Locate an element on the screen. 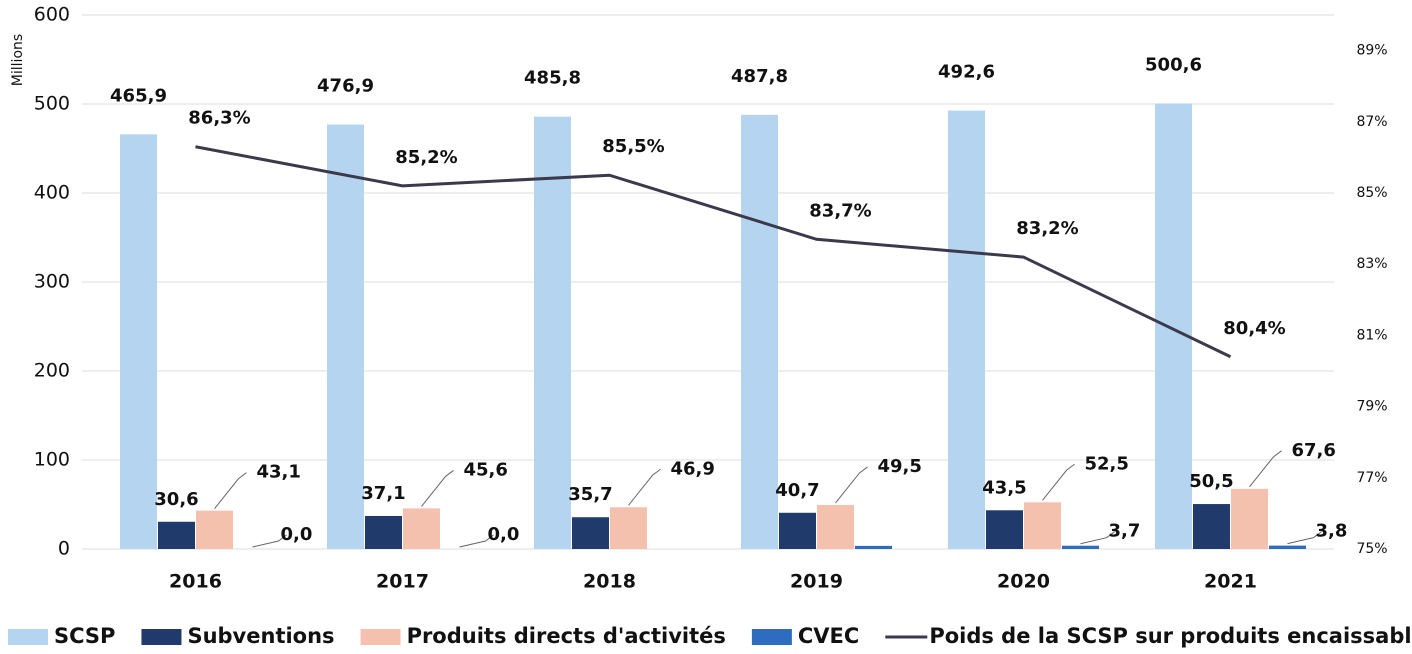 Image resolution: width=1412 pixels, height=654 pixels. data-label: 50,5 is located at coordinates (1211, 481).